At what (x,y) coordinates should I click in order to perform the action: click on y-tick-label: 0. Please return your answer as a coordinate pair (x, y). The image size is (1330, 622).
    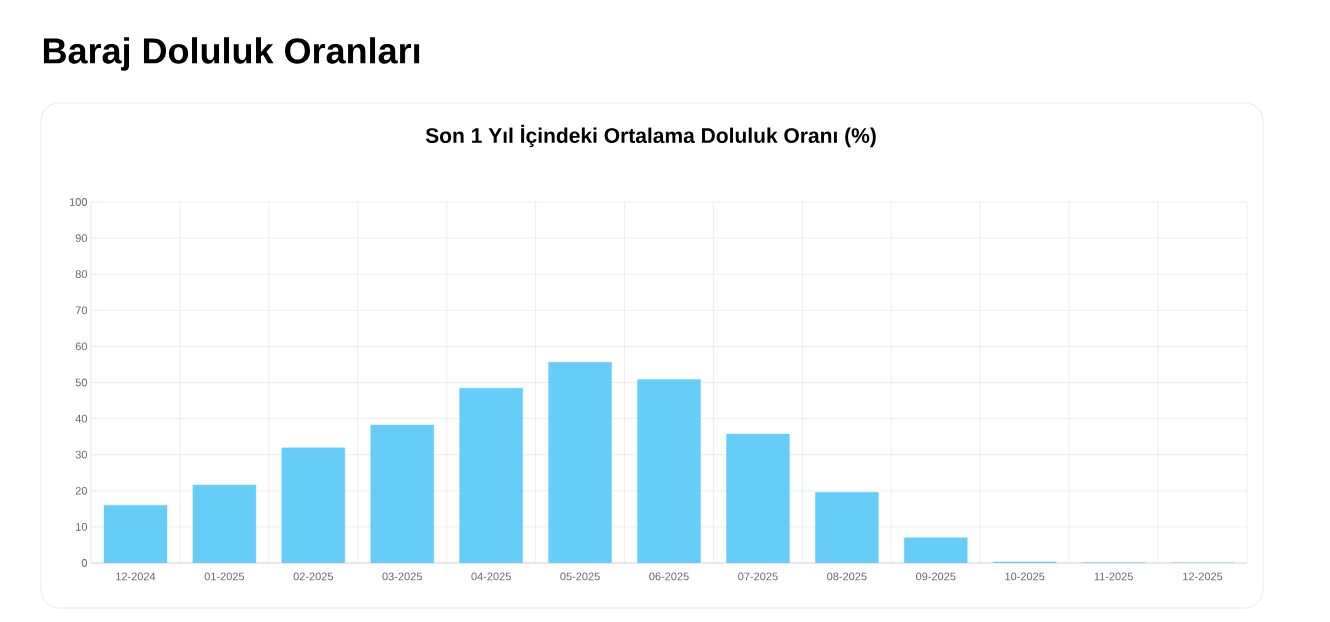
    Looking at the image, I should click on (84, 563).